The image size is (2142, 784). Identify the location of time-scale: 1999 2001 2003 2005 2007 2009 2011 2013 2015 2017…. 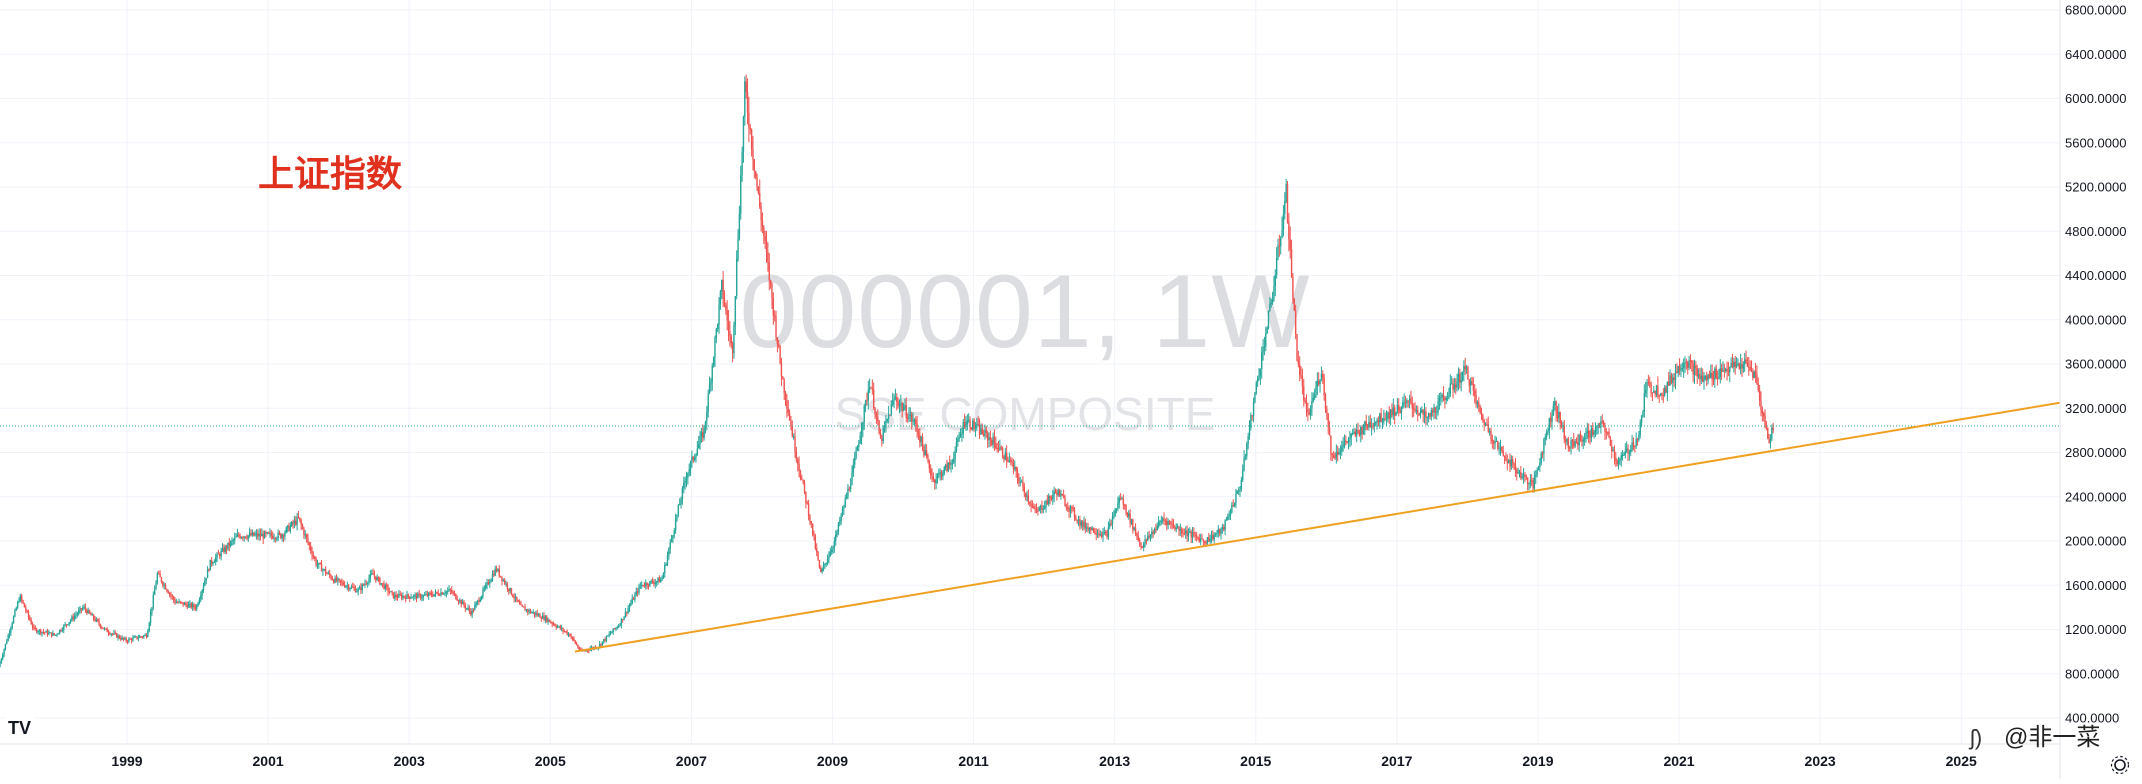
(1044, 761).